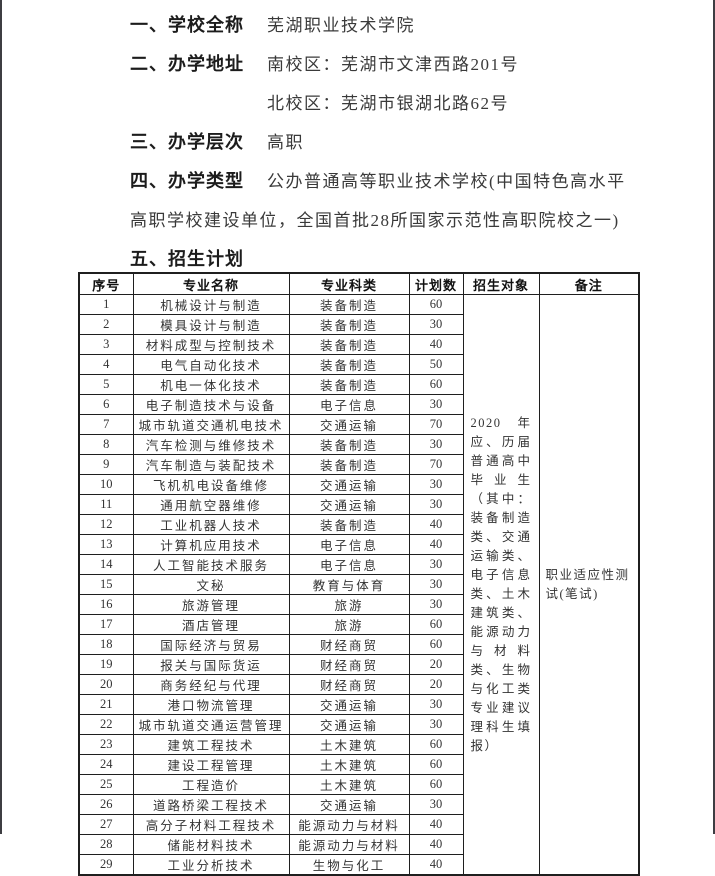 The image size is (715, 876). What do you see at coordinates (375, 220) in the screenshot?
I see `section-value: 高职学校建设单位，全国首批28所国家示范性高职院校之一)` at bounding box center [375, 220].